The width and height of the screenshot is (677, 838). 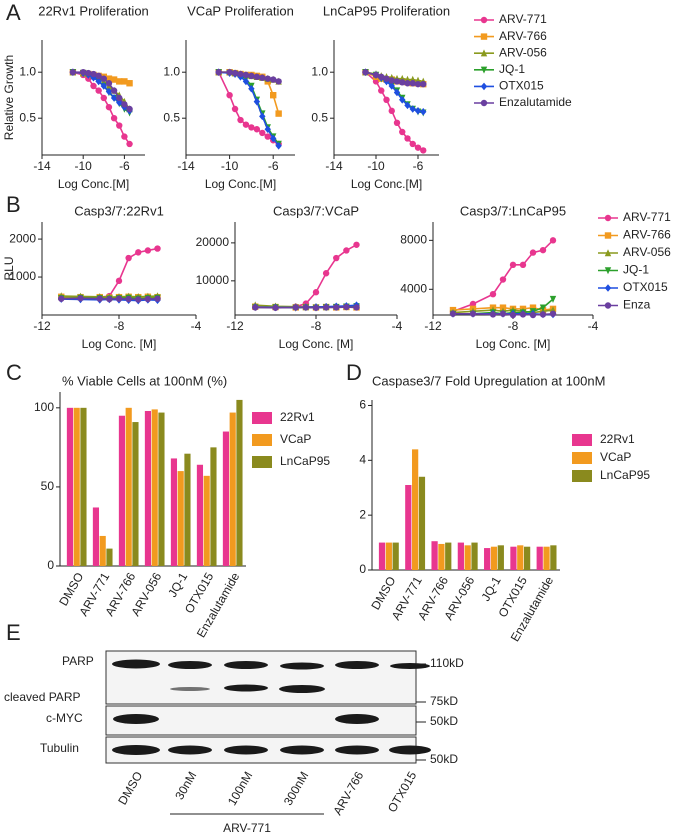 I want to click on bands-parp, so click(x=271, y=664).